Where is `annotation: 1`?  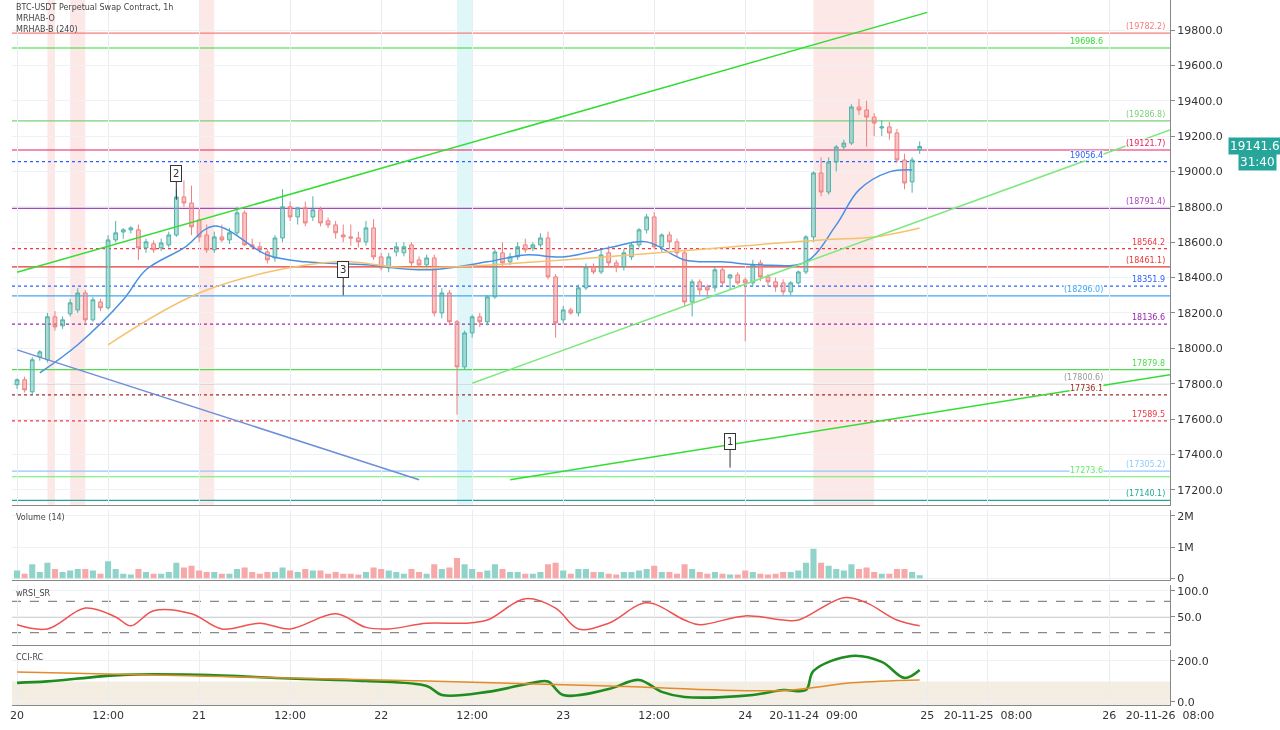 annotation: 1 is located at coordinates (730, 441).